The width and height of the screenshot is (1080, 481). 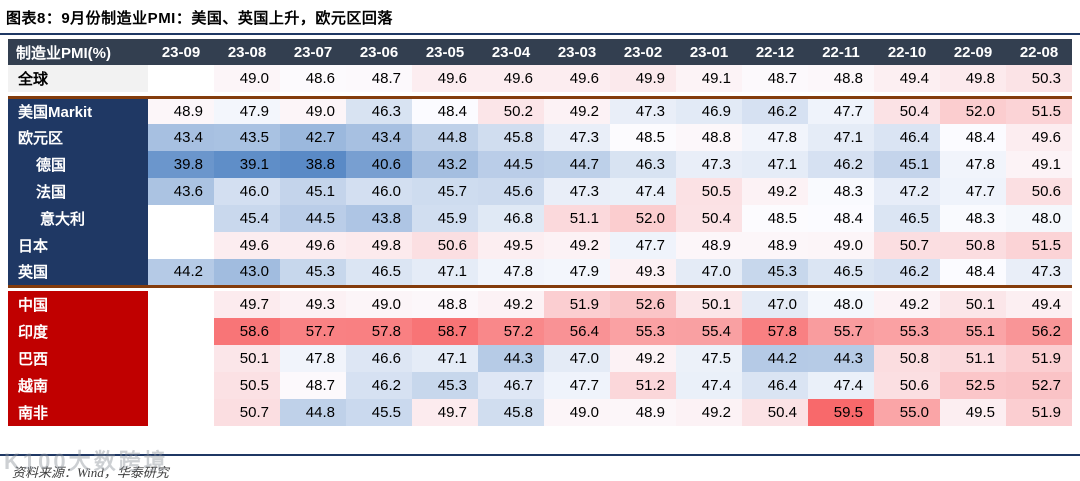 I want to click on pmi-cell: 52.0, so click(x=973, y=110).